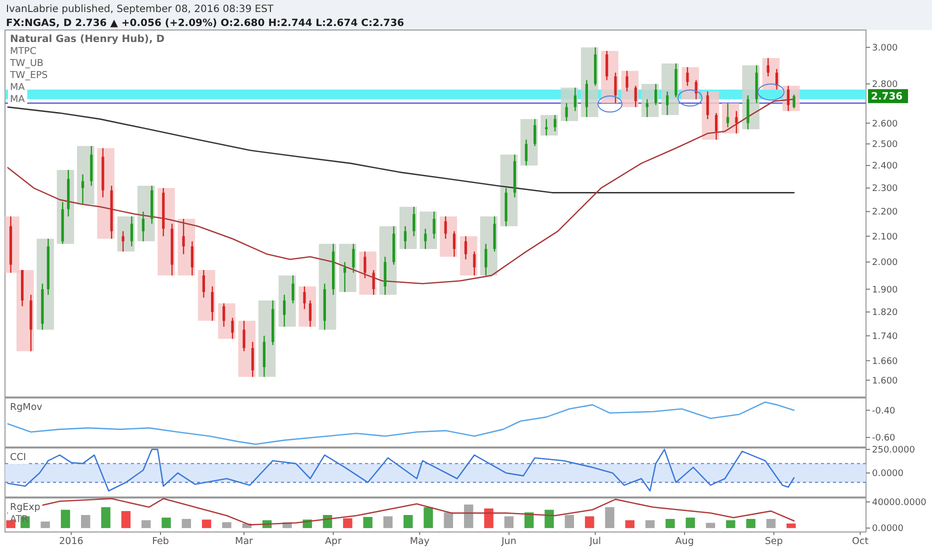 This screenshot has width=932, height=550. Describe the element at coordinates (595, 541) in the screenshot. I see `x-tick-label: Jul` at that location.